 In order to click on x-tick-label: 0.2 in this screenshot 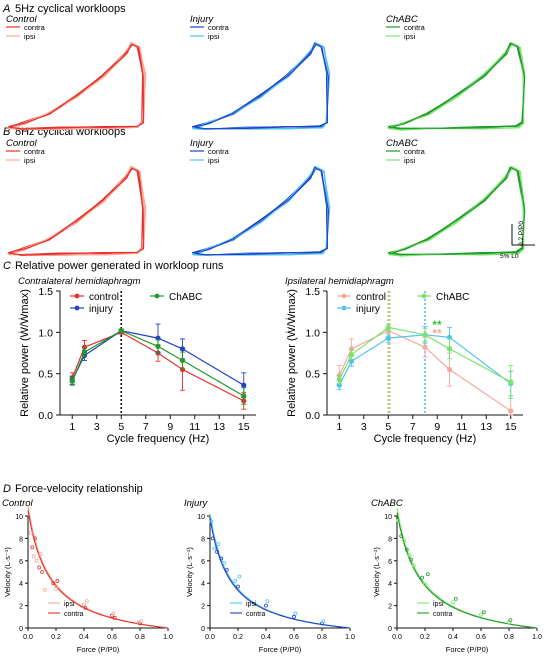, I will do `click(56, 637)`.